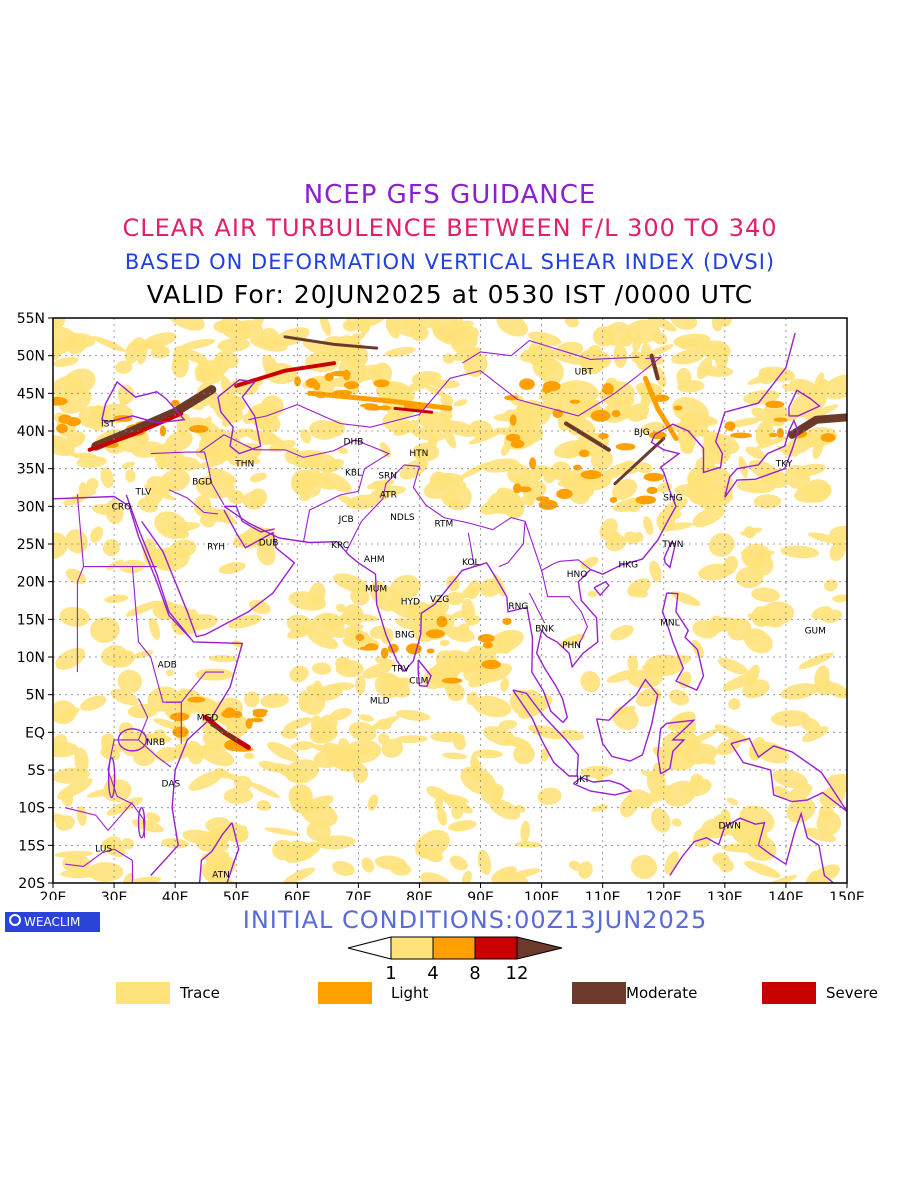  I want to click on legend-swatch-moderate, so click(599, 993).